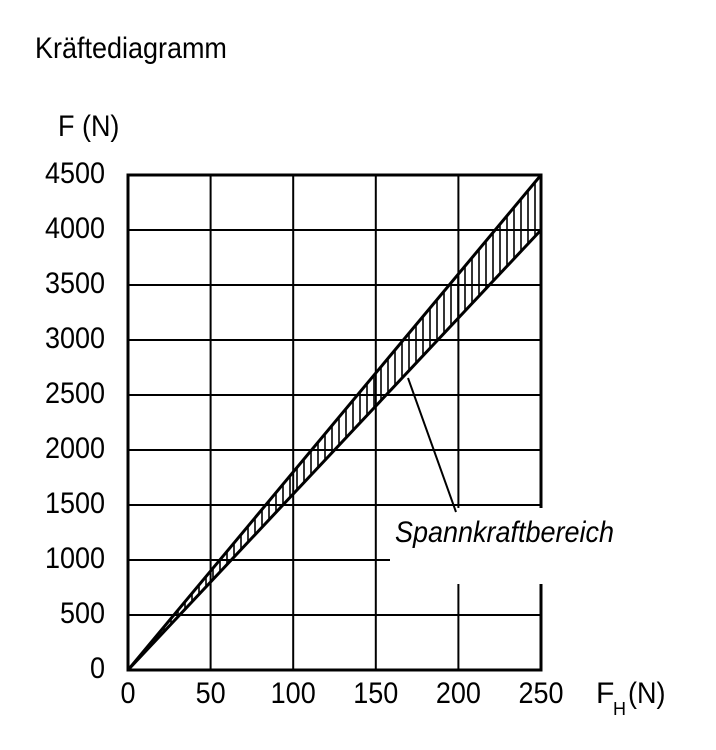 The height and width of the screenshot is (750, 716). What do you see at coordinates (75, 339) in the screenshot?
I see `y-tick-label: 3000` at bounding box center [75, 339].